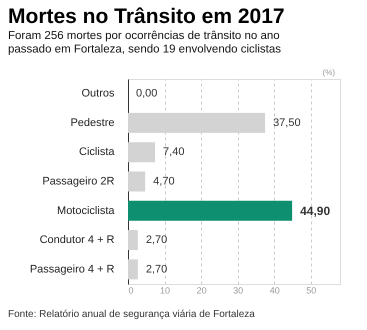 This screenshot has width=367, height=330. What do you see at coordinates (173, 152) in the screenshot?
I see `data-label: 7,40` at bounding box center [173, 152].